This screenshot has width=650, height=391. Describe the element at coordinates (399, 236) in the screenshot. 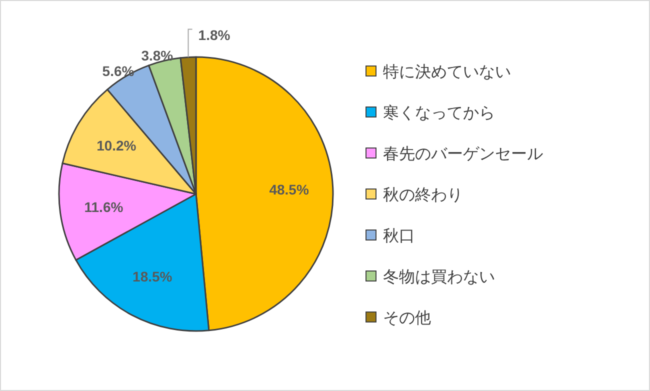

I see `legend-label: 秋口` at that location.